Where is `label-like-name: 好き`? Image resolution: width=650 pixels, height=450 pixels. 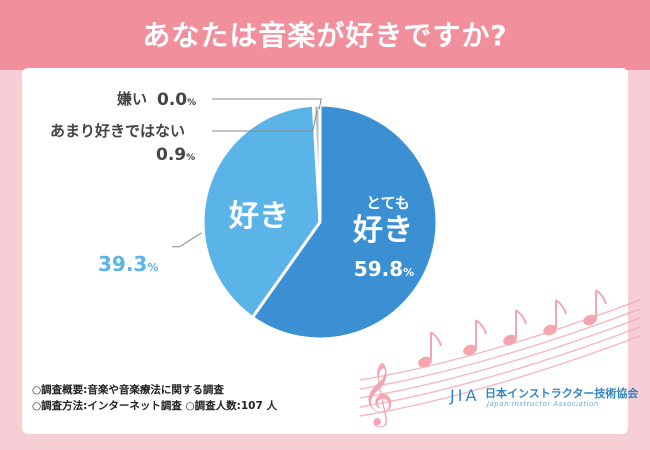 label-like-name: 好き is located at coordinates (258, 216).